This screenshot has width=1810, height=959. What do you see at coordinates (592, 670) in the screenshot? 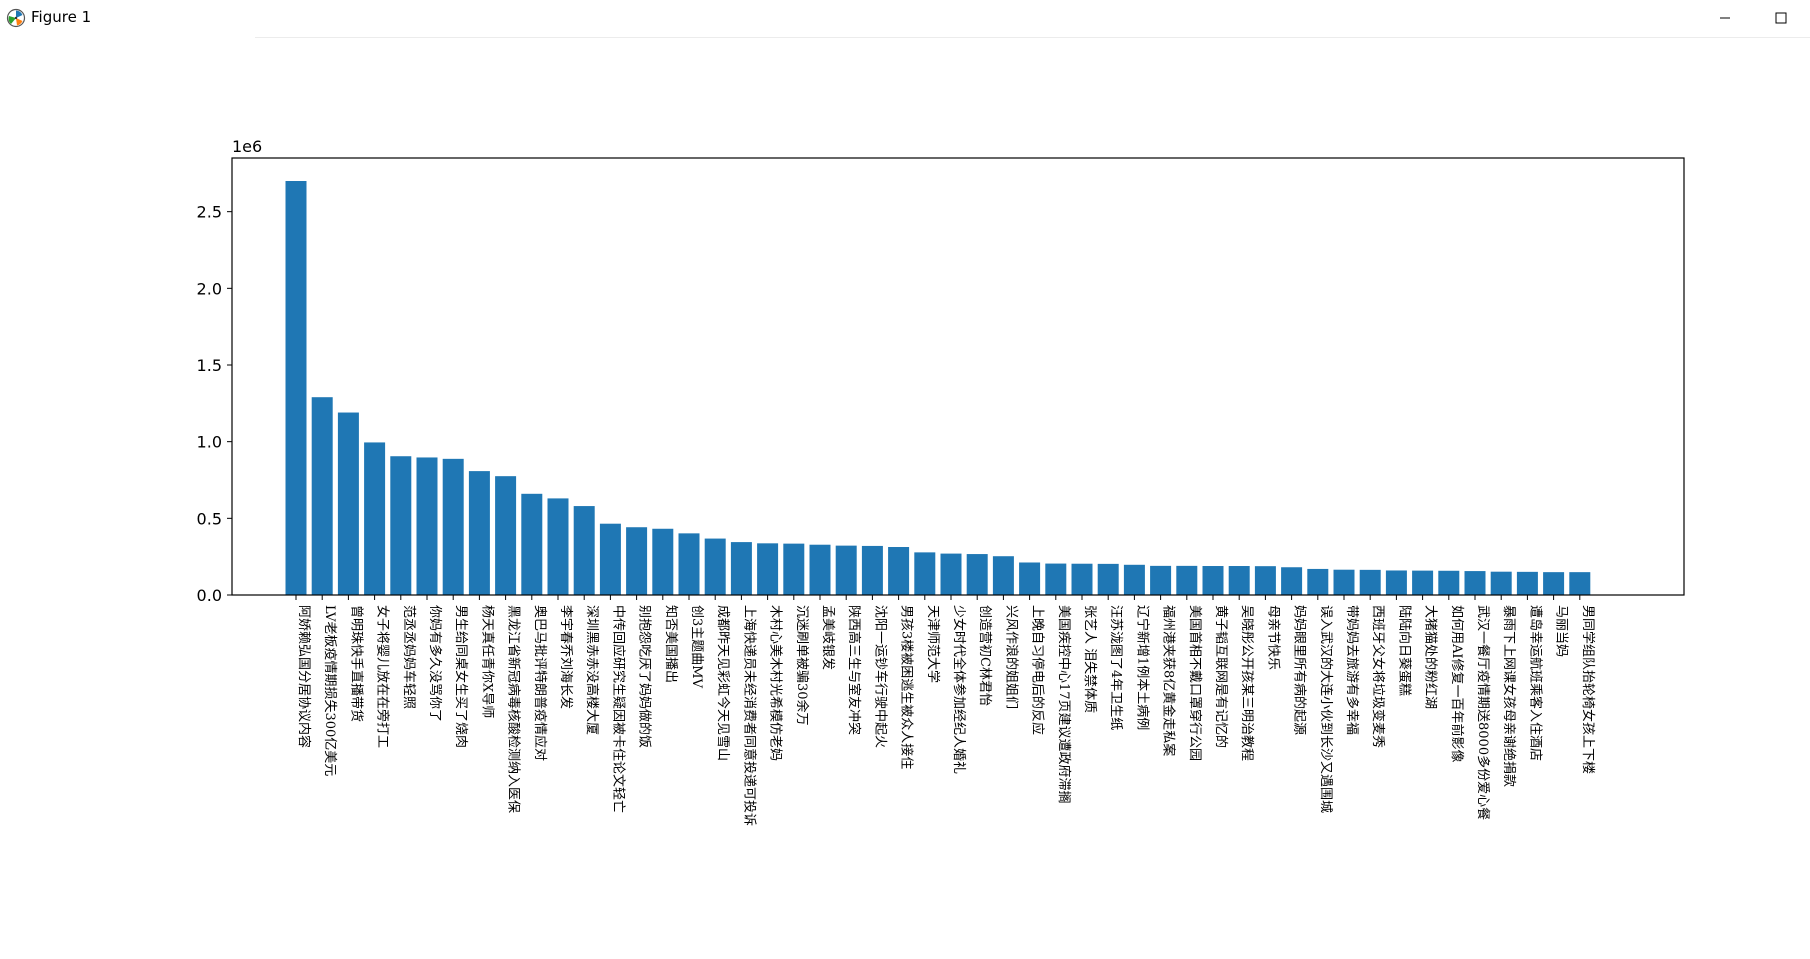
I see `x-tick-label: 深圳黑赤赤没高楼大厦` at bounding box center [592, 670].